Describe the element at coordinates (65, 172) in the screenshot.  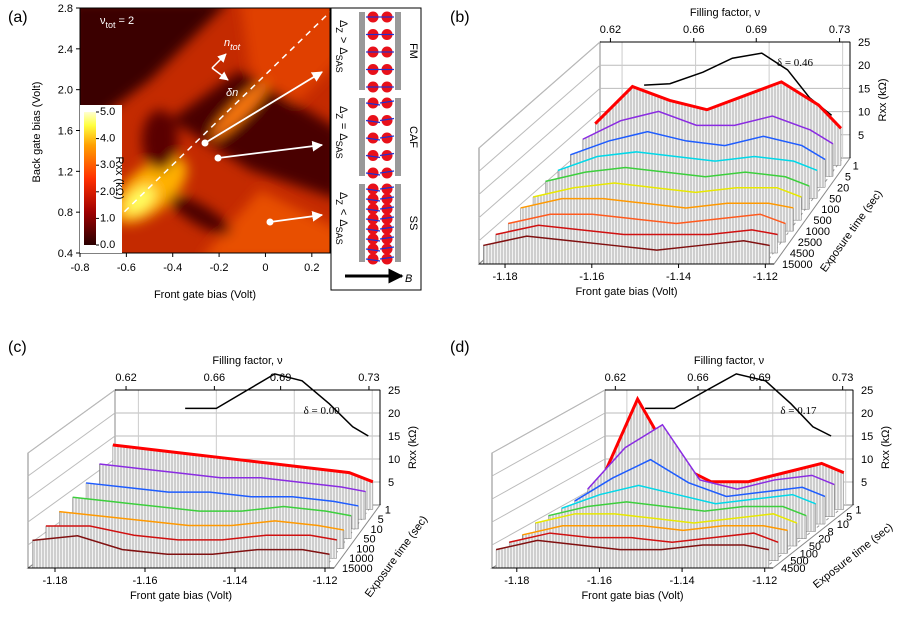
I see `y-tick-label: 1.2` at that location.